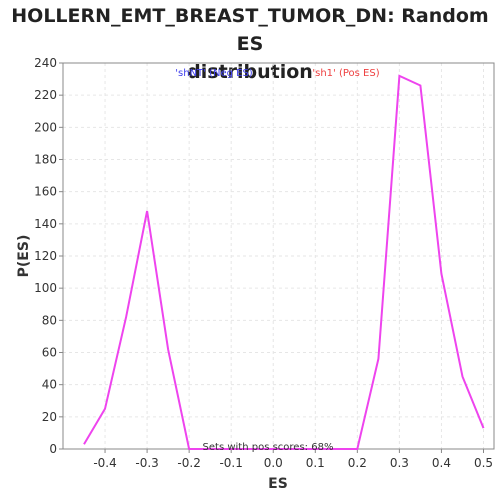  Describe the element at coordinates (293, 459) in the screenshot. I see `x-axis-ticks: -0.4 -0.3 -0.2 -0.1 0.0 0.1 0.2 0.3 0.4 0.5` at that location.